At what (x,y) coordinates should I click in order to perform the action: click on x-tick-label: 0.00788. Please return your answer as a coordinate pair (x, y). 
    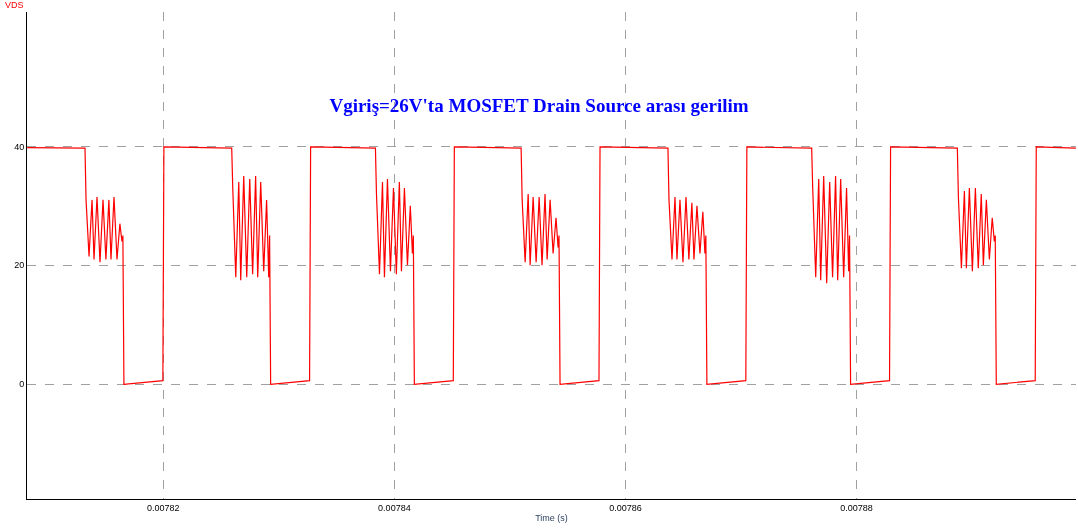
    Looking at the image, I should click on (856, 507).